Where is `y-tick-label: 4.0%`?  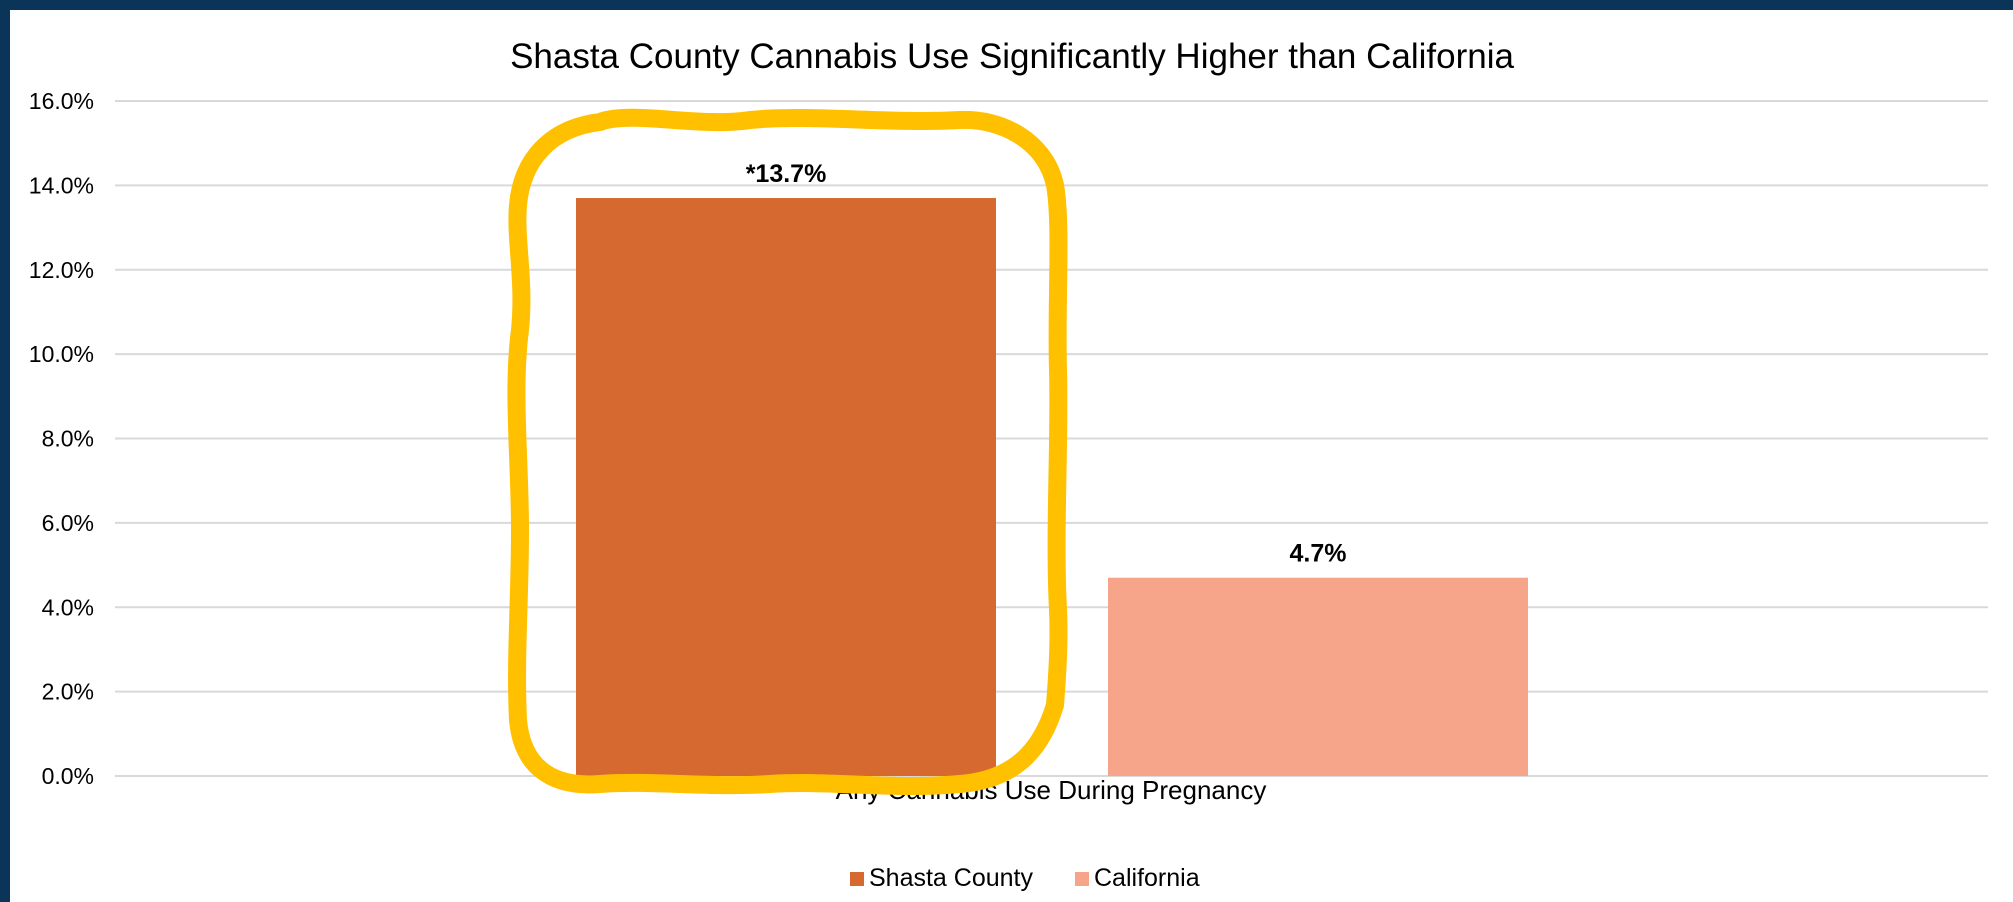
y-tick-label: 4.0% is located at coordinates (68, 607).